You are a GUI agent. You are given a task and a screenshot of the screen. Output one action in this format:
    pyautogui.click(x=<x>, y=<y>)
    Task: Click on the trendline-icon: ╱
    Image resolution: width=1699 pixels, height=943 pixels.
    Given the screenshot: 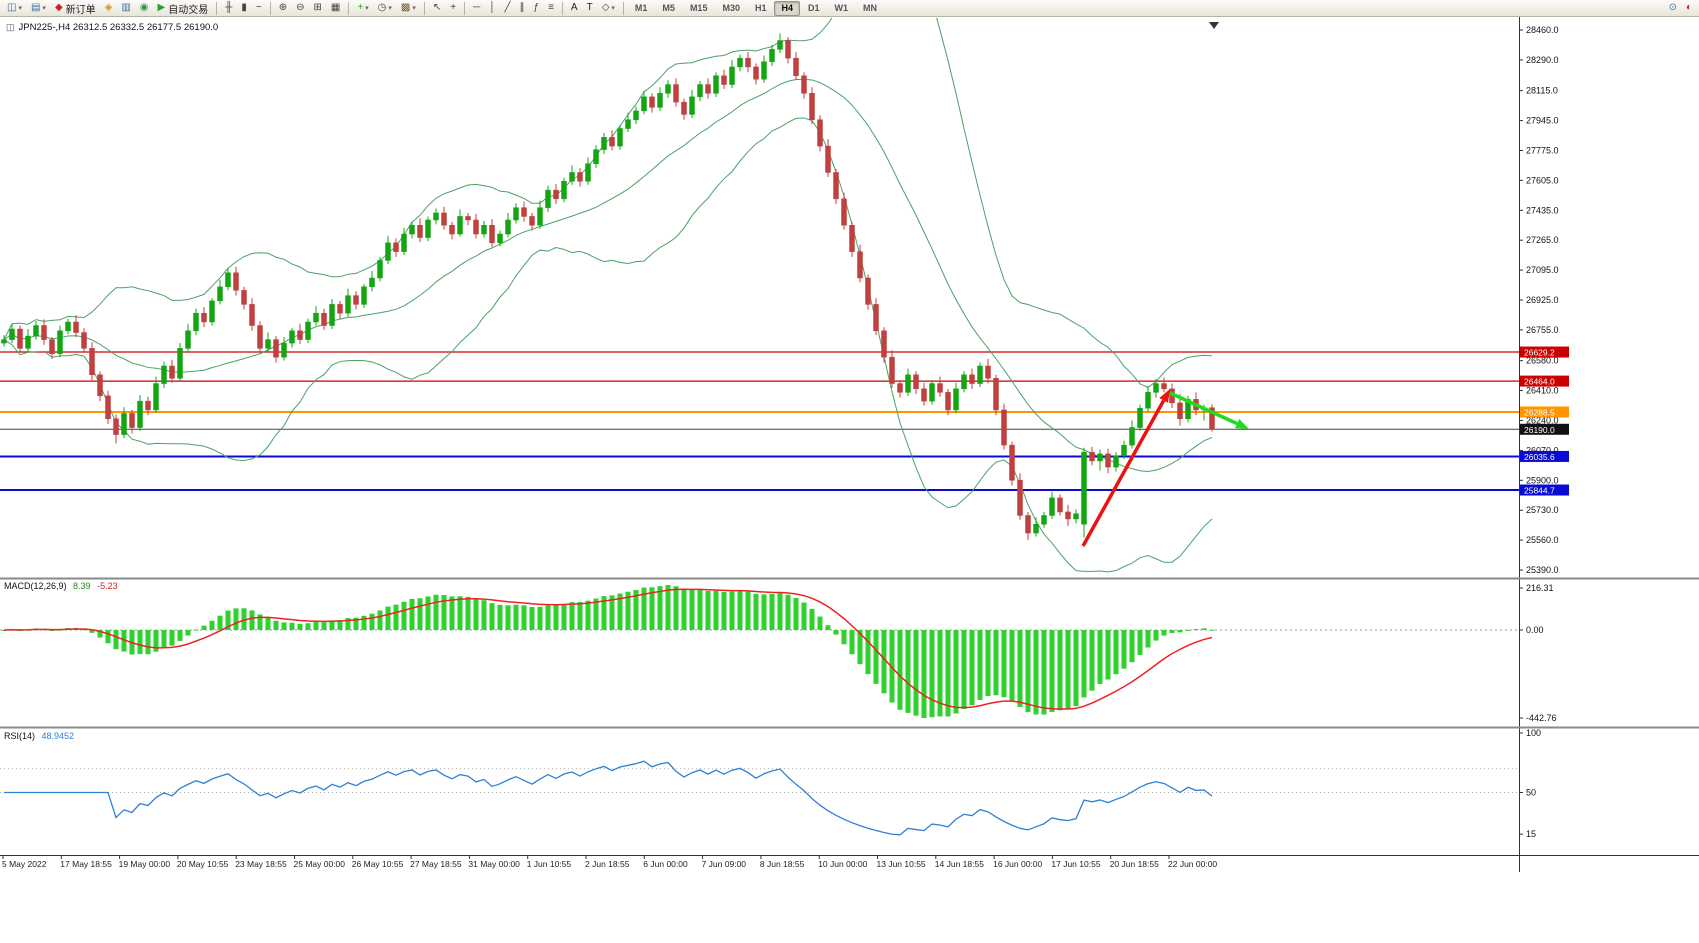 What is the action you would take?
    pyautogui.click(x=507, y=7)
    